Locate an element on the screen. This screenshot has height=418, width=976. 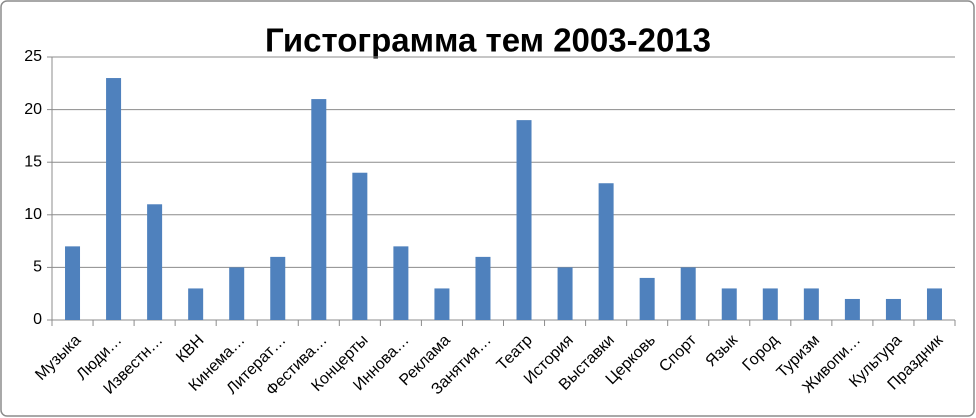
y-tick-label: 20 is located at coordinates (33, 109).